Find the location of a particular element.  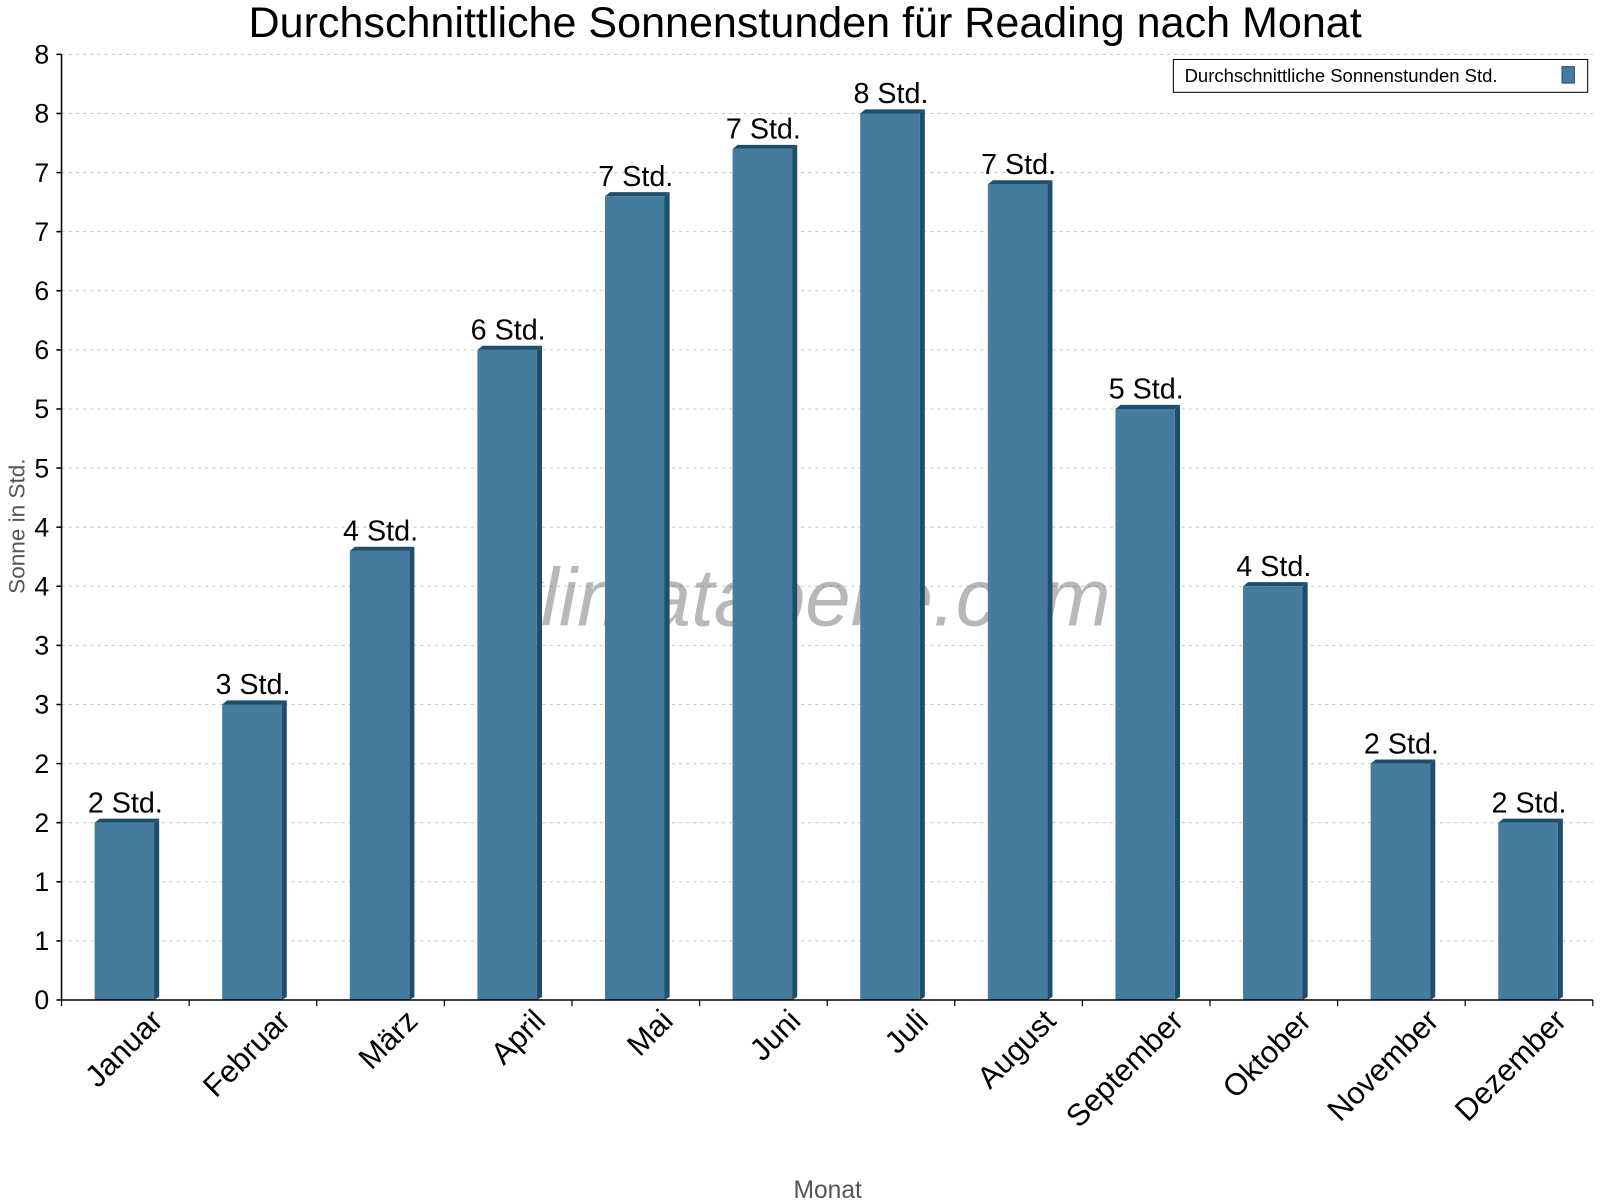

bar-group: 5 Std. is located at coordinates (1146, 687).